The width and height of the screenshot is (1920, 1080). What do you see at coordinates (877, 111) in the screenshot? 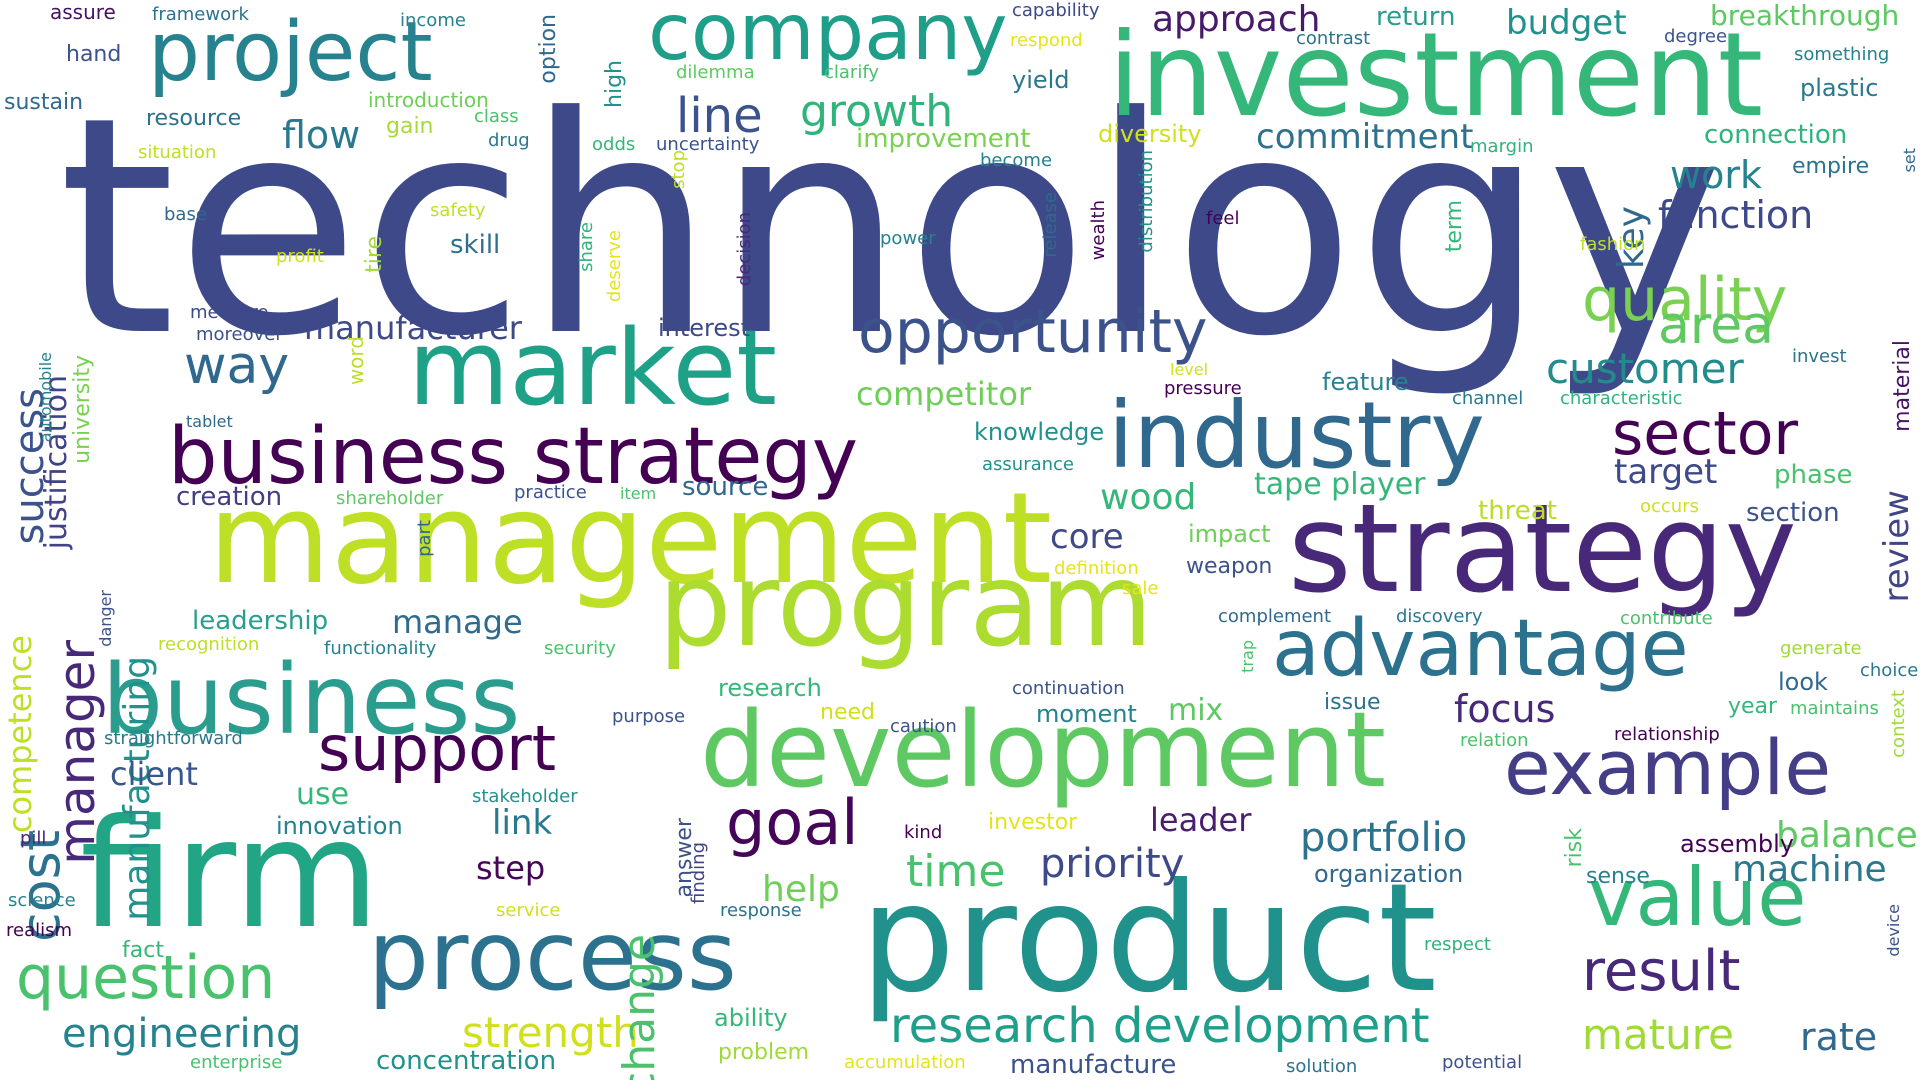
I see `word-growth: growth` at bounding box center [877, 111].